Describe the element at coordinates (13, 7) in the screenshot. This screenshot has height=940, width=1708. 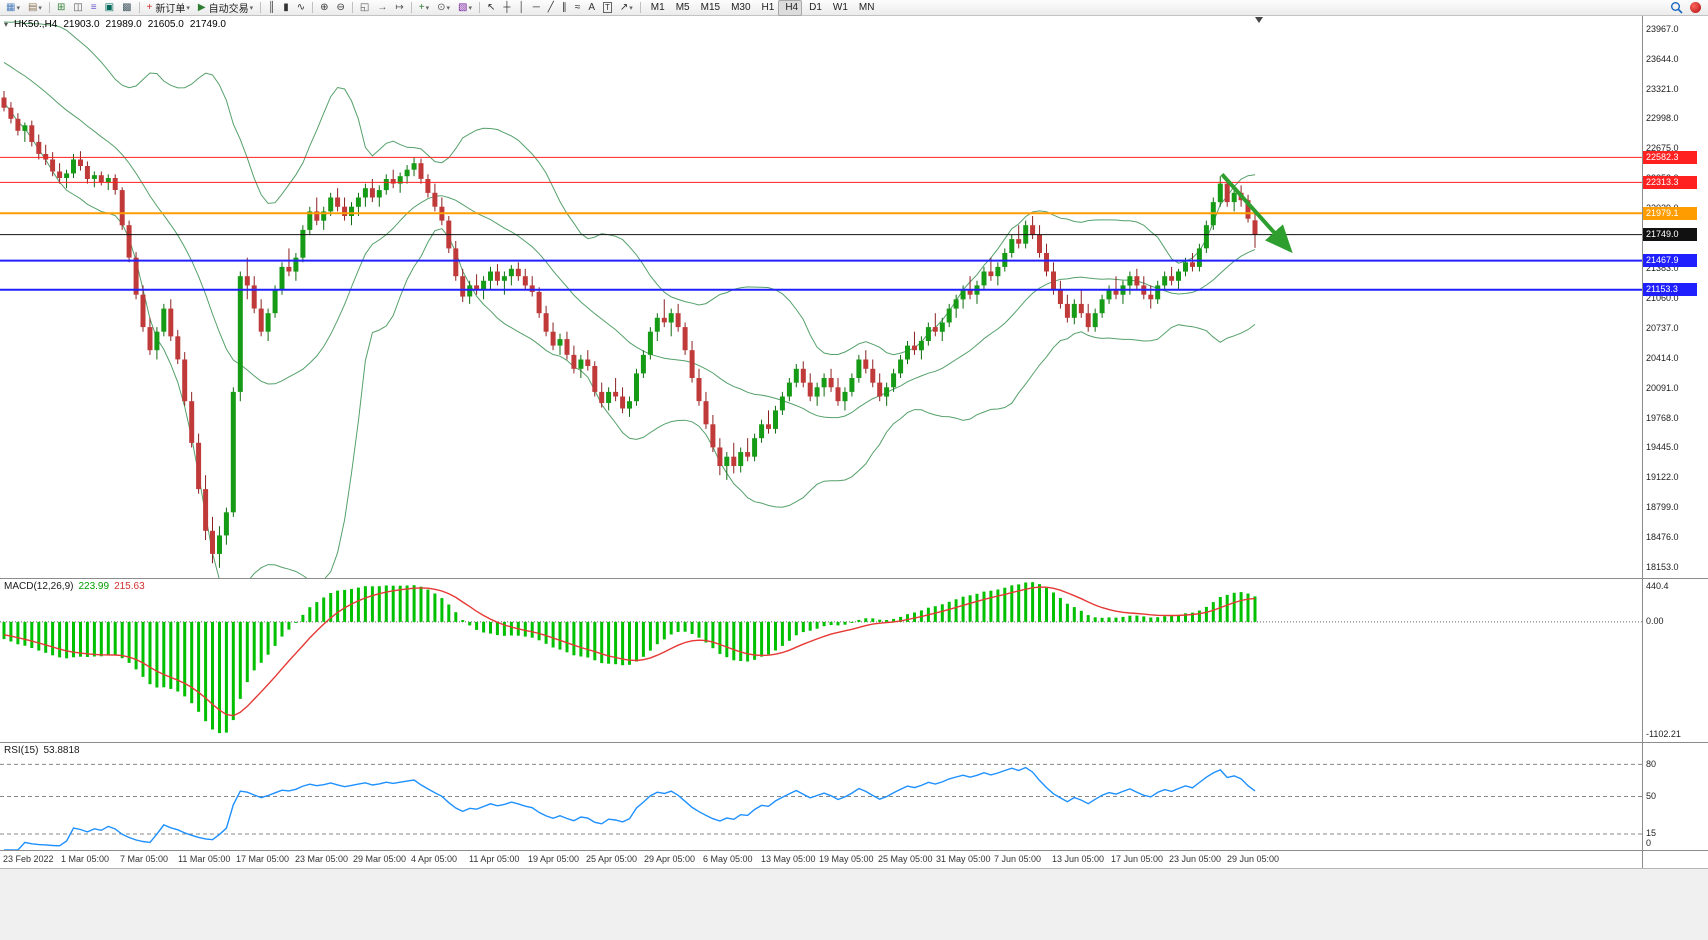
I see `new-chart-icon: ▦ ▾` at that location.